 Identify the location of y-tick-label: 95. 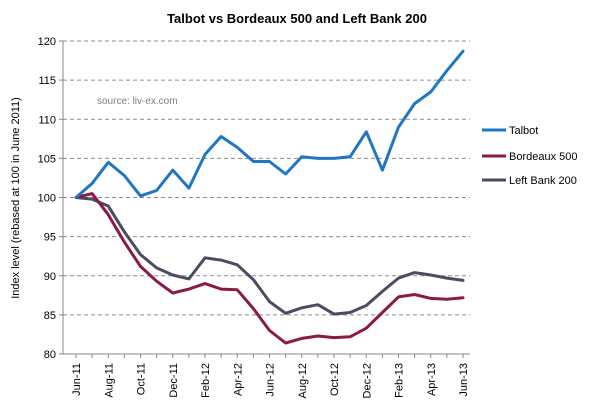
(50, 238).